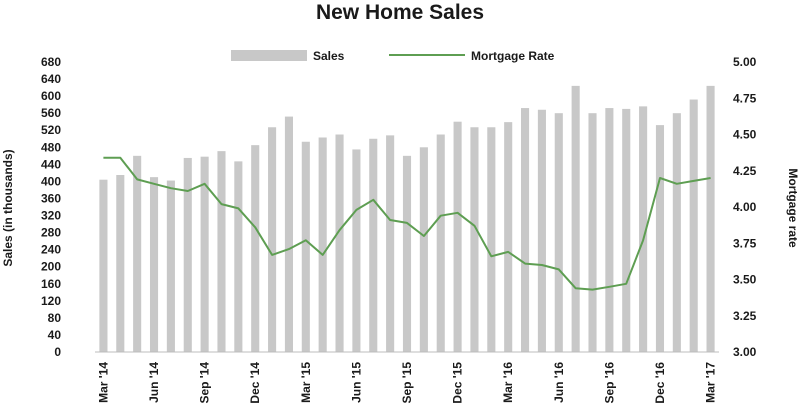 Image resolution: width=801 pixels, height=408 pixels. I want to click on x-tick-label: Sep '14, so click(205, 383).